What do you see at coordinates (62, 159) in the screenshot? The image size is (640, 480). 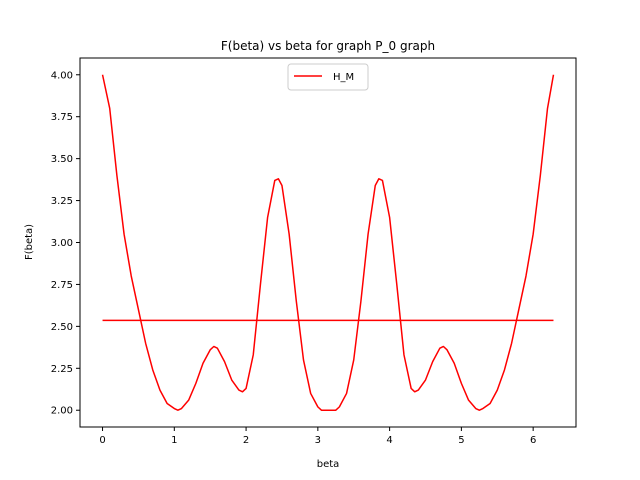 I see `y-tick-label: 3.50` at bounding box center [62, 159].